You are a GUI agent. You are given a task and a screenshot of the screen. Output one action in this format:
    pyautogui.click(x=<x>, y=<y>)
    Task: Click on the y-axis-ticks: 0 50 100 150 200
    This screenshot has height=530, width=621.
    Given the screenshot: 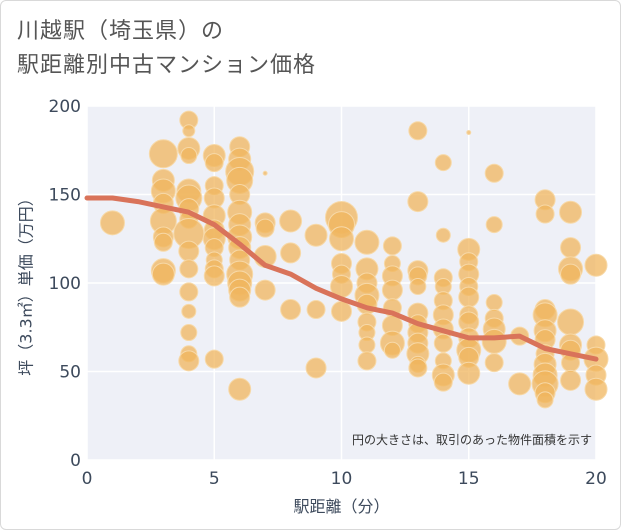 What is the action you would take?
    pyautogui.click(x=65, y=284)
    